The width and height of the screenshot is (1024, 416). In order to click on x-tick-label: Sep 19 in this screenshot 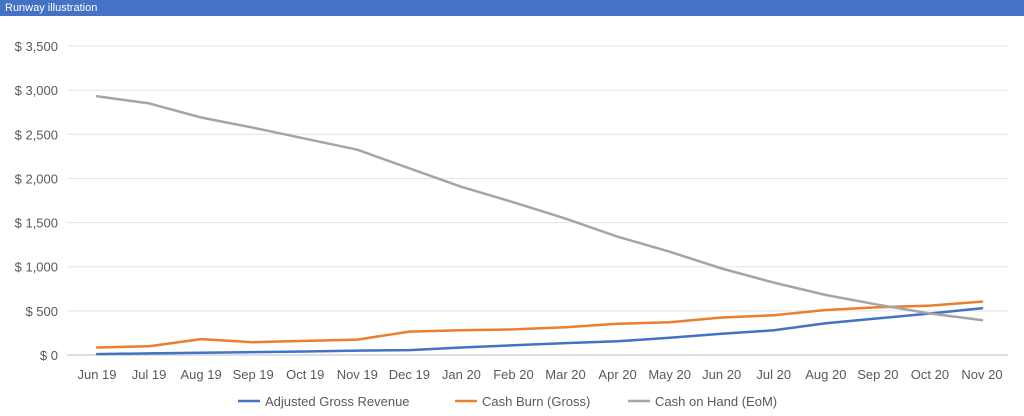, I will do `click(253, 374)`.